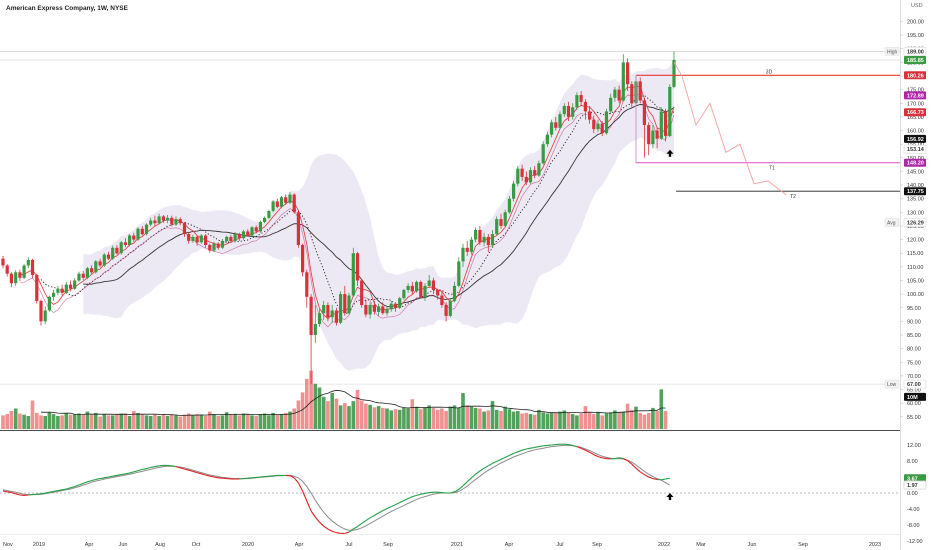 The image size is (932, 550). What do you see at coordinates (915, 96) in the screenshot?
I see `price-label-172.89: 172.89` at bounding box center [915, 96].